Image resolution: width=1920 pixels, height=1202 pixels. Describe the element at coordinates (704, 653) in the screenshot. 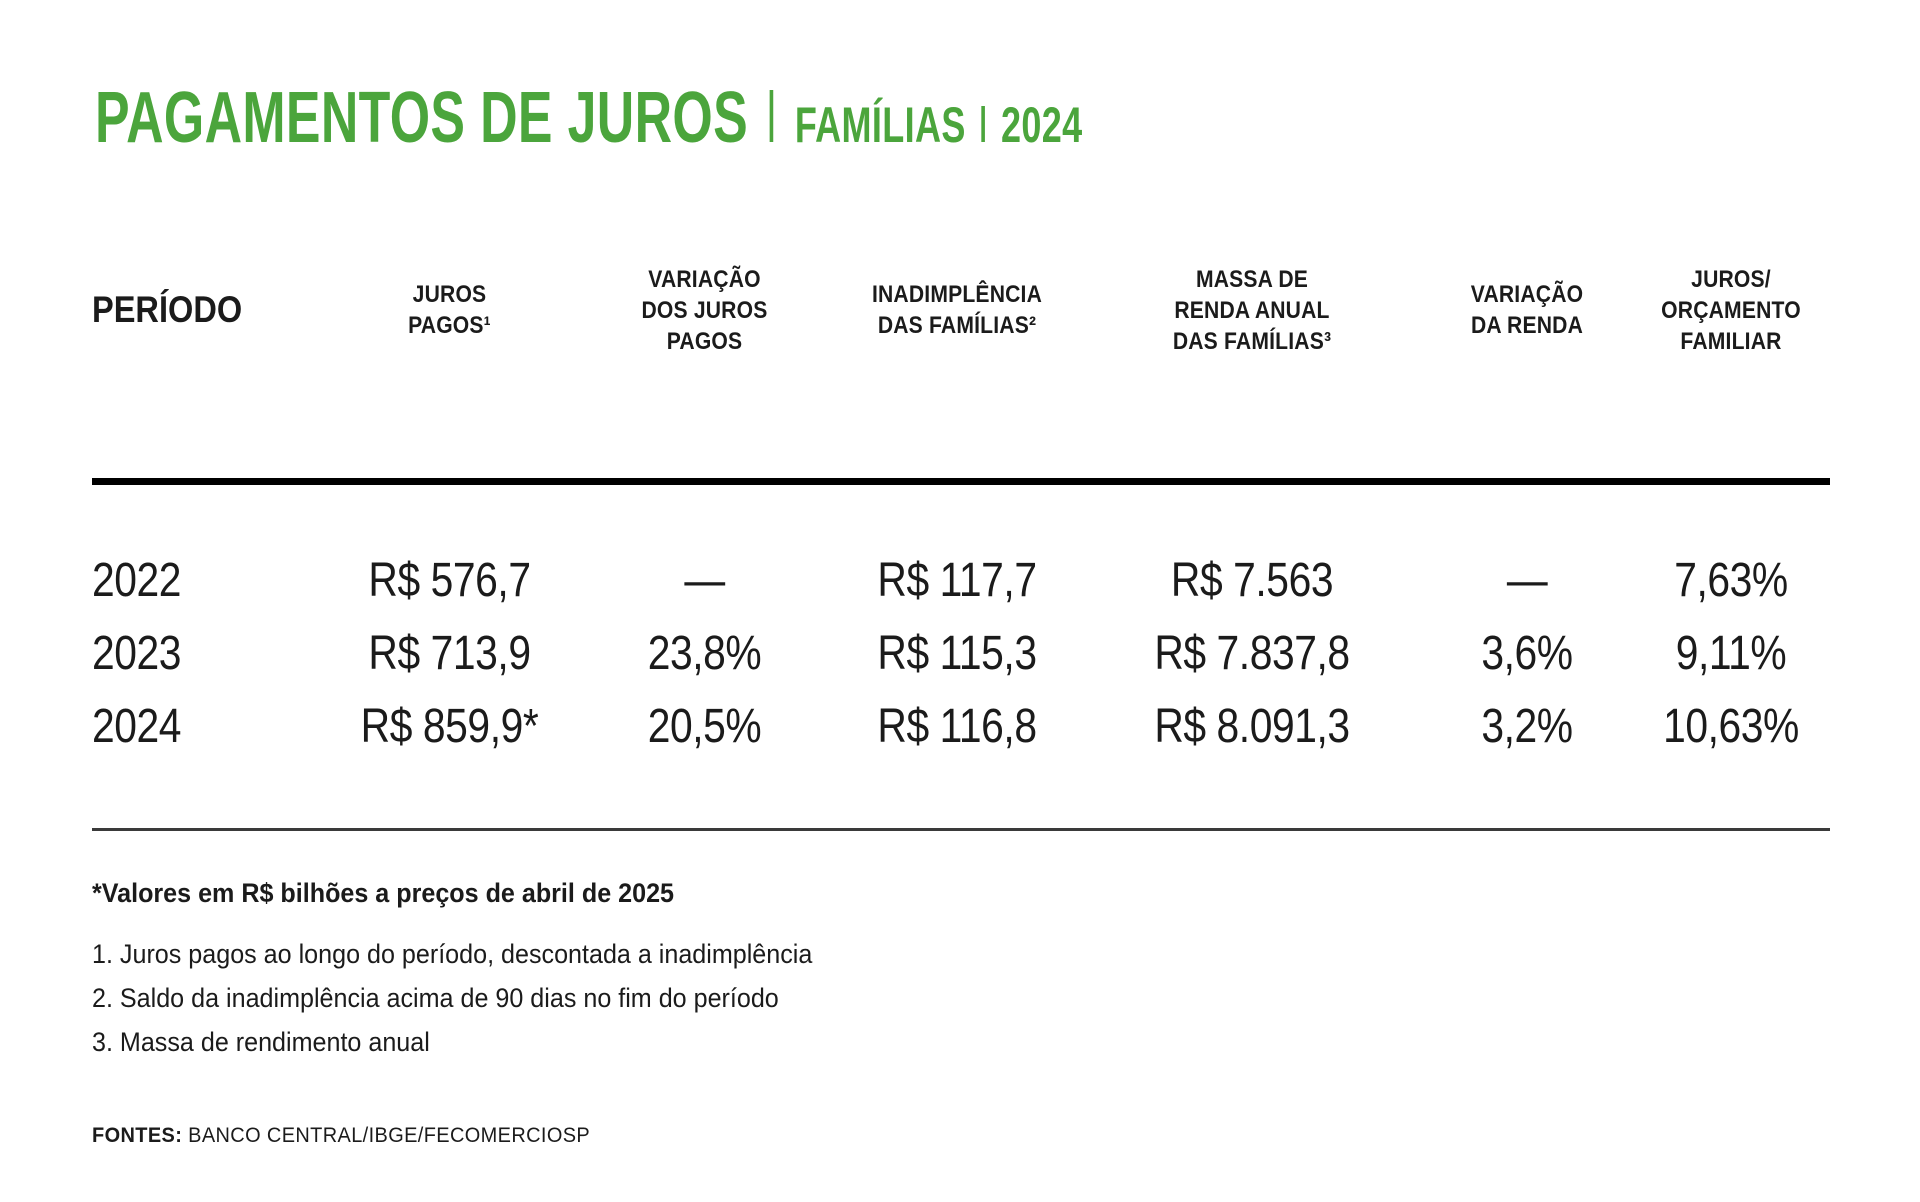

I see `cell-variacao-juros: 23,8%` at that location.